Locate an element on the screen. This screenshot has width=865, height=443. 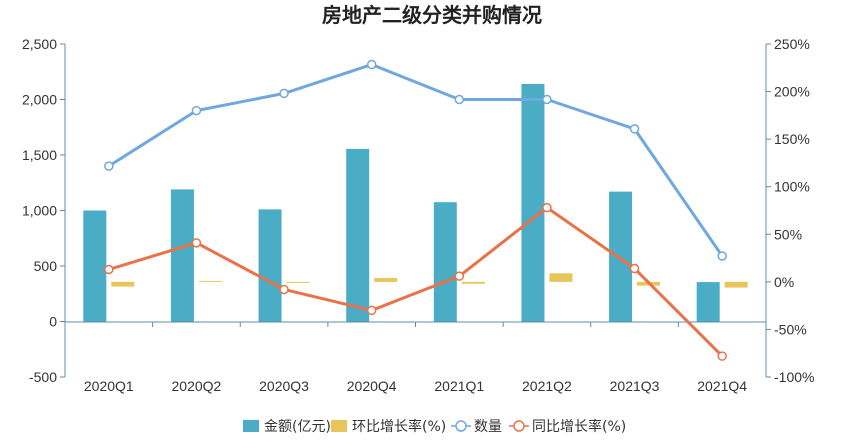
x-tick-label: 2020Q2 is located at coordinates (197, 386).